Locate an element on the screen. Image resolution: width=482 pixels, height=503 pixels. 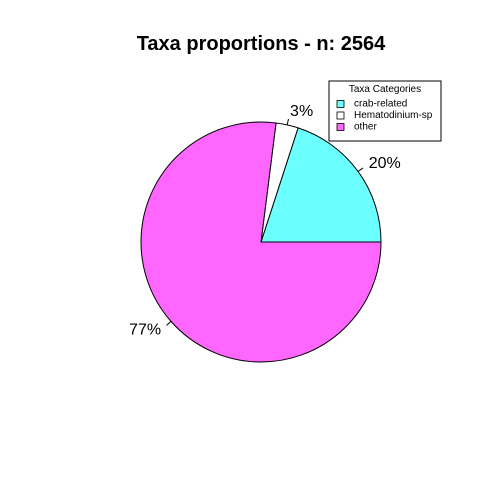
chart-title: Taxa proportions - n: 2564 is located at coordinates (261, 44).